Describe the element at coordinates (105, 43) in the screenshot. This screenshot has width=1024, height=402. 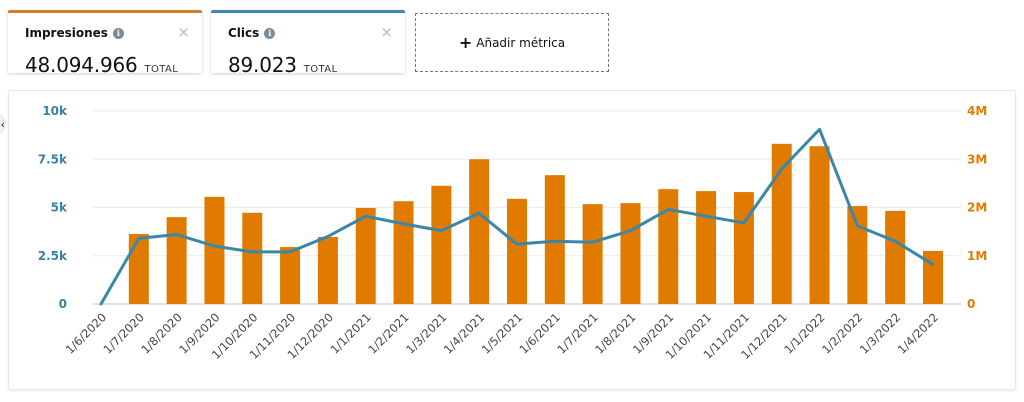
I see `metric-card-impressions: Impresiones i × 48.094.966 TOTAL` at that location.